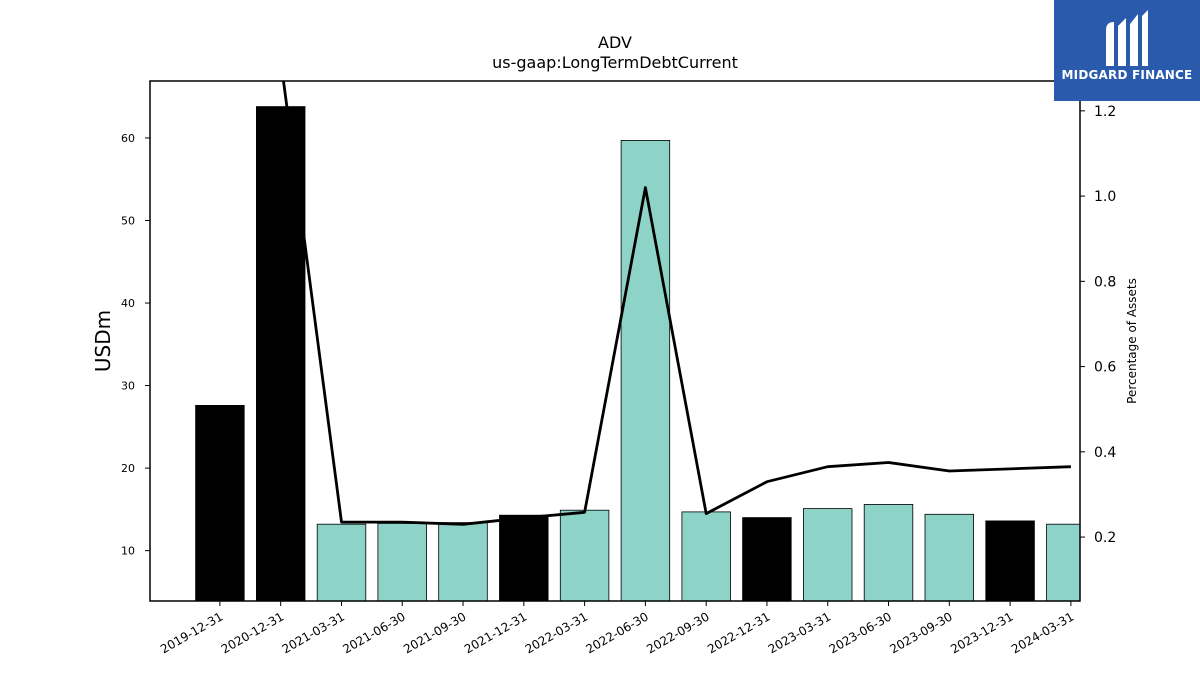 This screenshot has height=675, width=1200. I want to click on y2-axis-label: Percentage of Assets, so click(1132, 341).